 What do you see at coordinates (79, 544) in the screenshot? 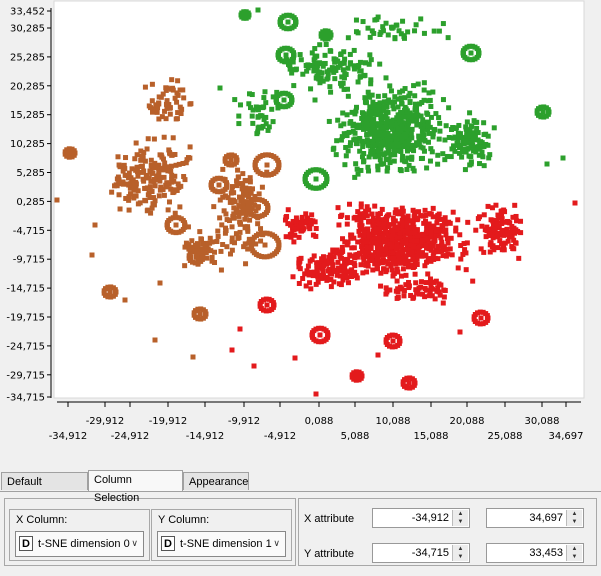
I see `x-column-dropdown: D t-SNE dimension 0 ∨` at bounding box center [79, 544].